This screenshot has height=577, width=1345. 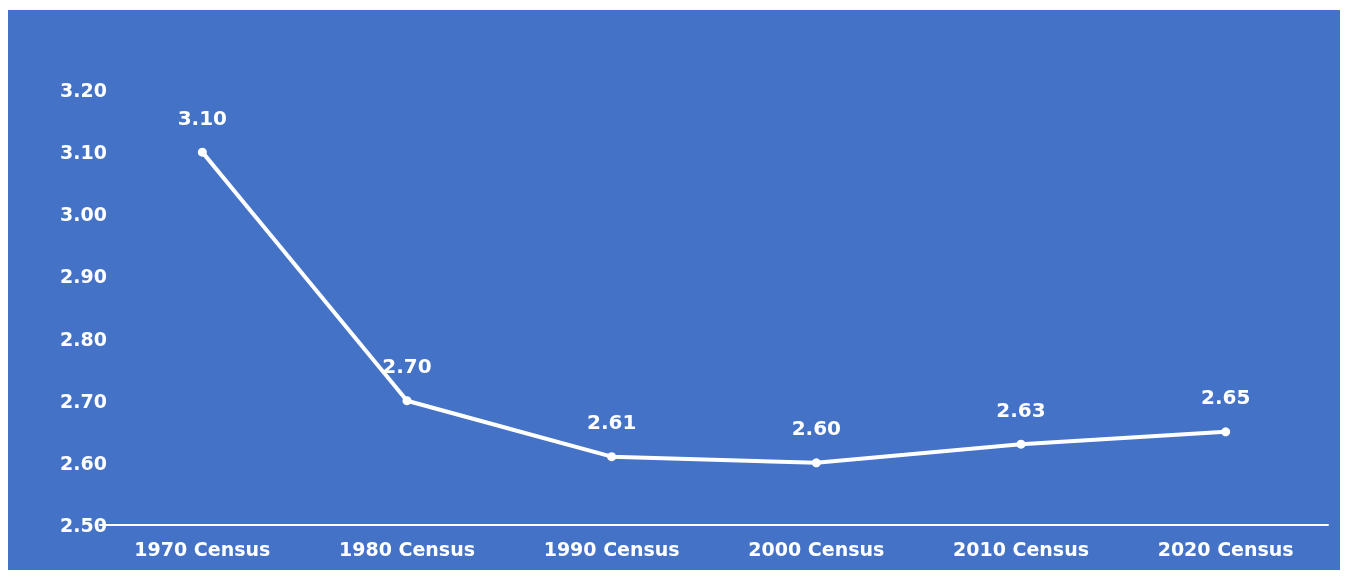 What do you see at coordinates (611, 422) in the screenshot?
I see `data-label: 2.61` at bounding box center [611, 422].